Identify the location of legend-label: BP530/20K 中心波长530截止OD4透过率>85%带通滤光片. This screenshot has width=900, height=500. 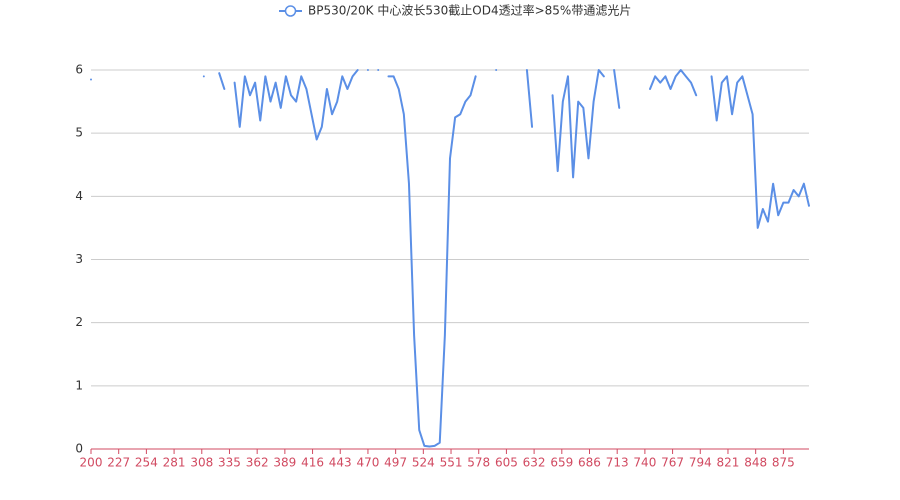
(469, 10).